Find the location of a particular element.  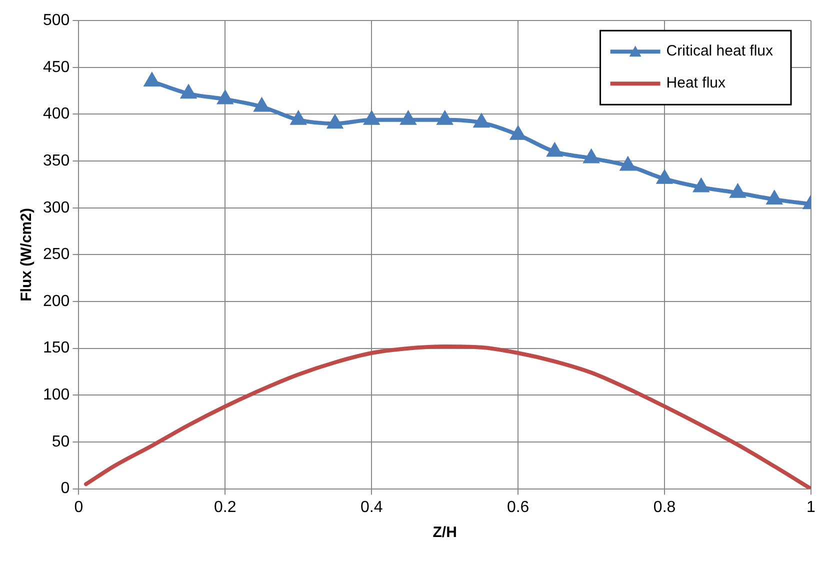

y-tick-label: 100 is located at coordinates (56, 395).